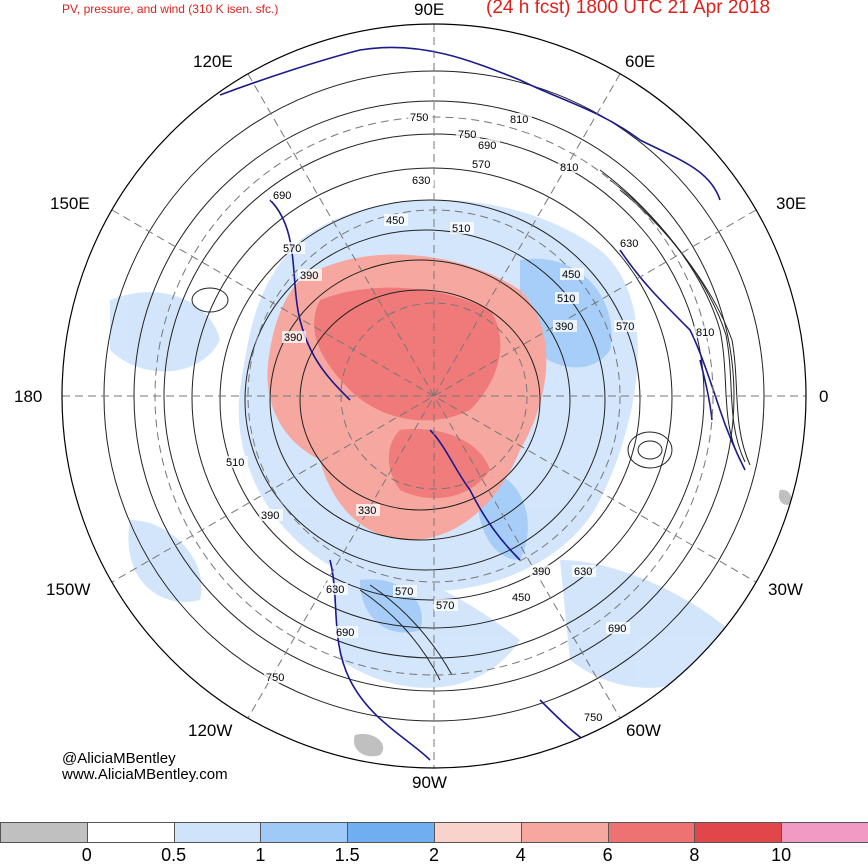 This screenshot has width=868, height=866. What do you see at coordinates (210, 730) in the screenshot?
I see `lon-label-120w: 120W` at bounding box center [210, 730].